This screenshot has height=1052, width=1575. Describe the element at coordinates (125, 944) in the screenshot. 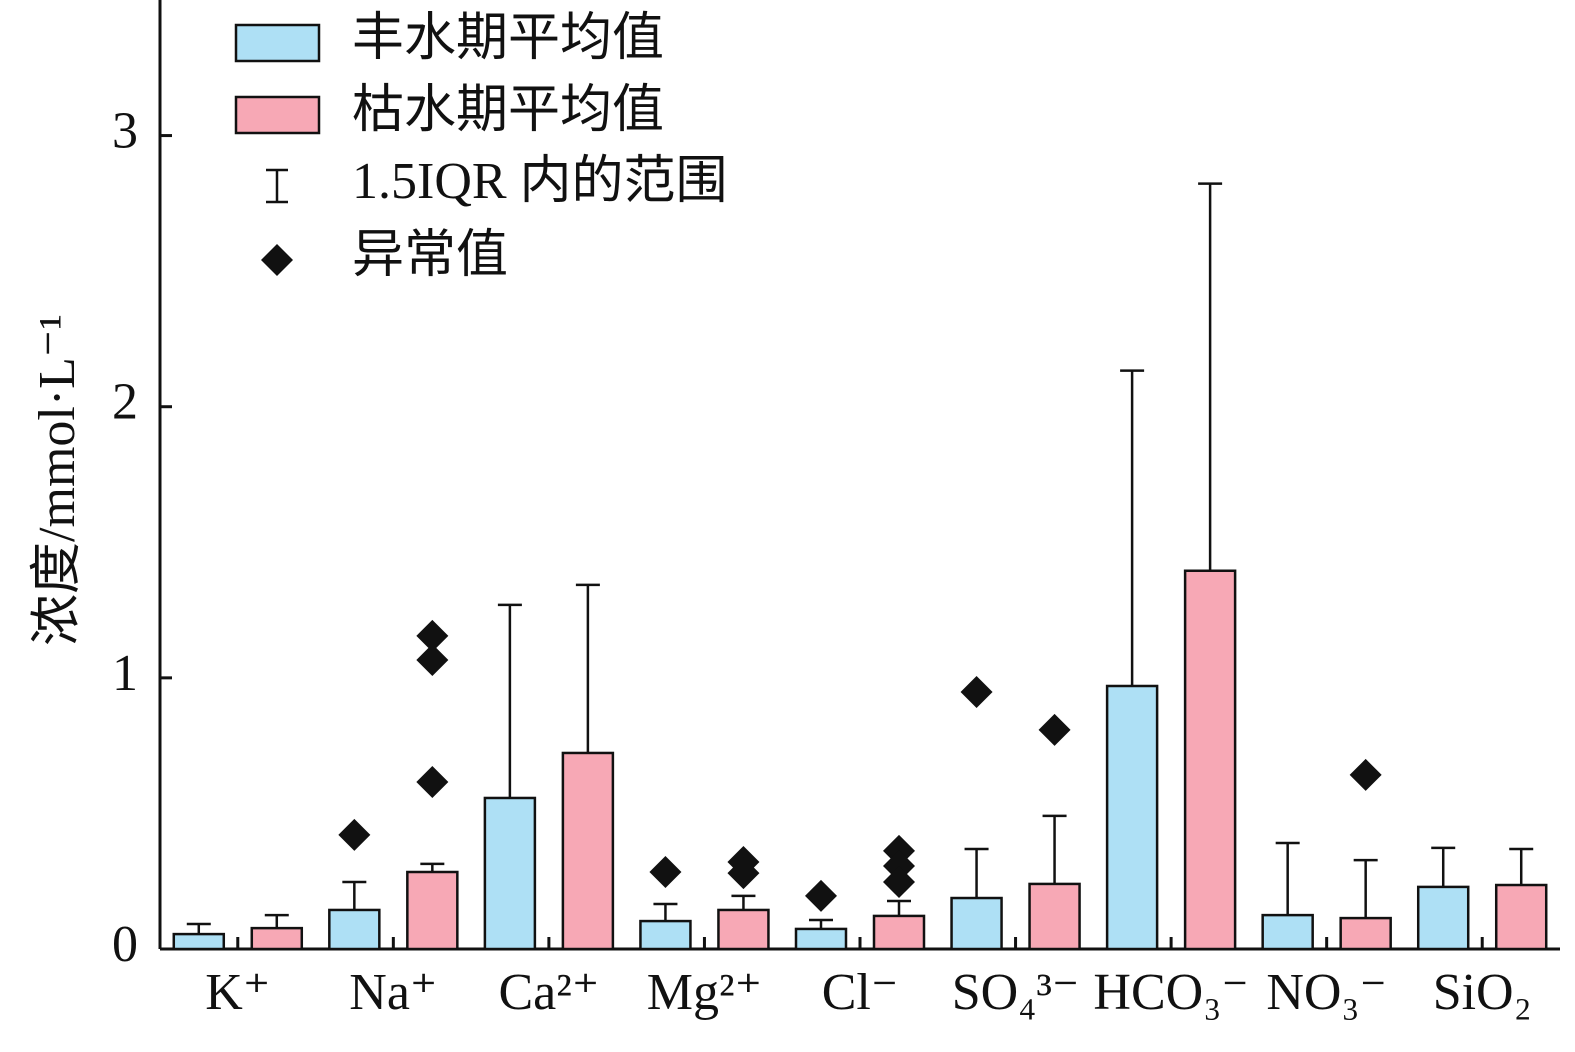

I see `y-tick-label: 0` at that location.